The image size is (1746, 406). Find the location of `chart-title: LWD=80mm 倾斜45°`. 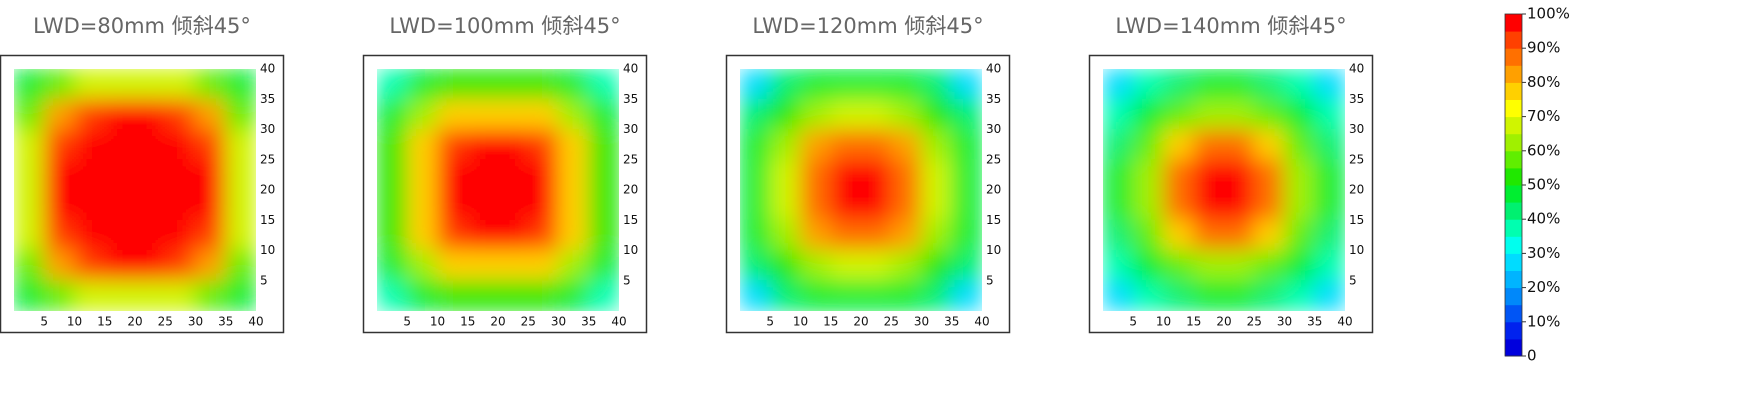

chart-title: LWD=80mm 倾斜45° is located at coordinates (142, 26).